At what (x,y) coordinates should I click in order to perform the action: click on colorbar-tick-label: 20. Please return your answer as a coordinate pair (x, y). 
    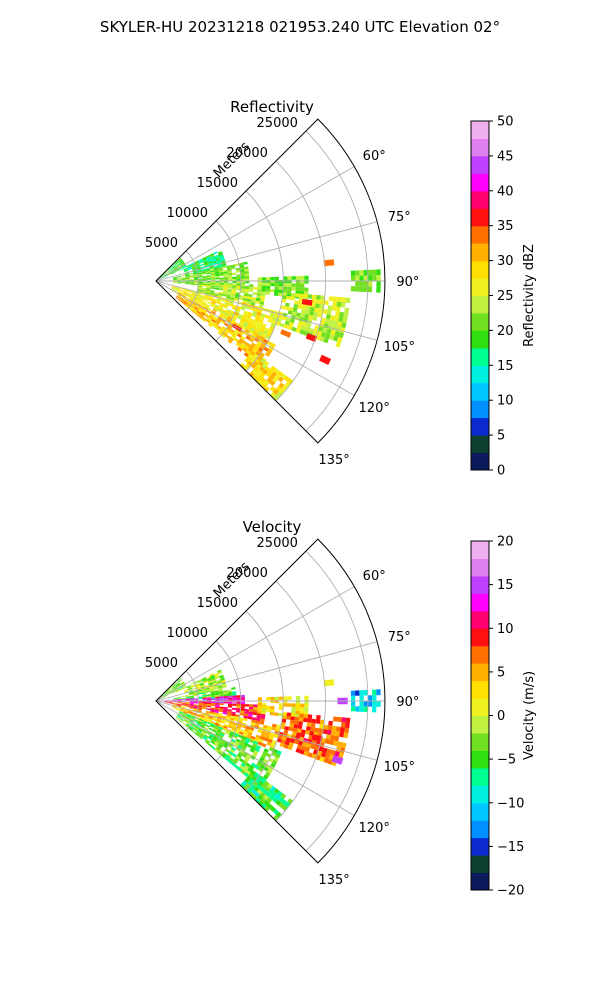
    Looking at the image, I should click on (505, 542).